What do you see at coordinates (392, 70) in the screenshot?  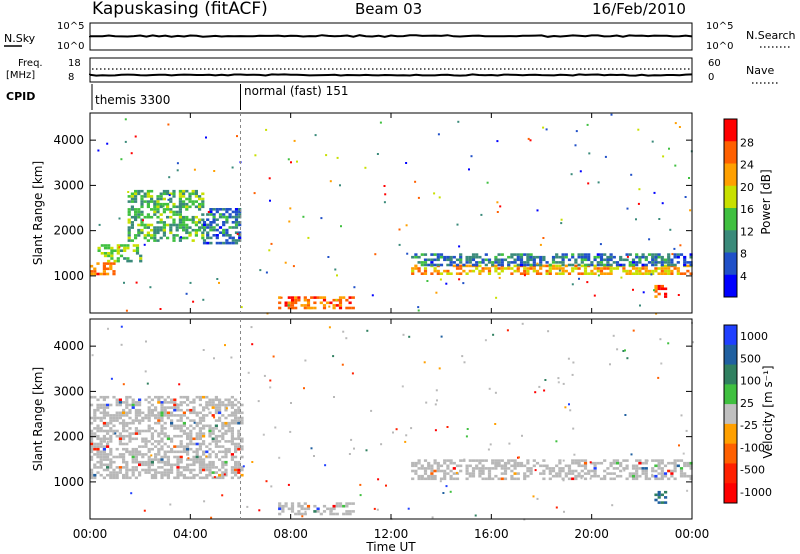 I see `freq-panel: Freq. [MHz] 18 8 60 0 Nave` at bounding box center [392, 70].